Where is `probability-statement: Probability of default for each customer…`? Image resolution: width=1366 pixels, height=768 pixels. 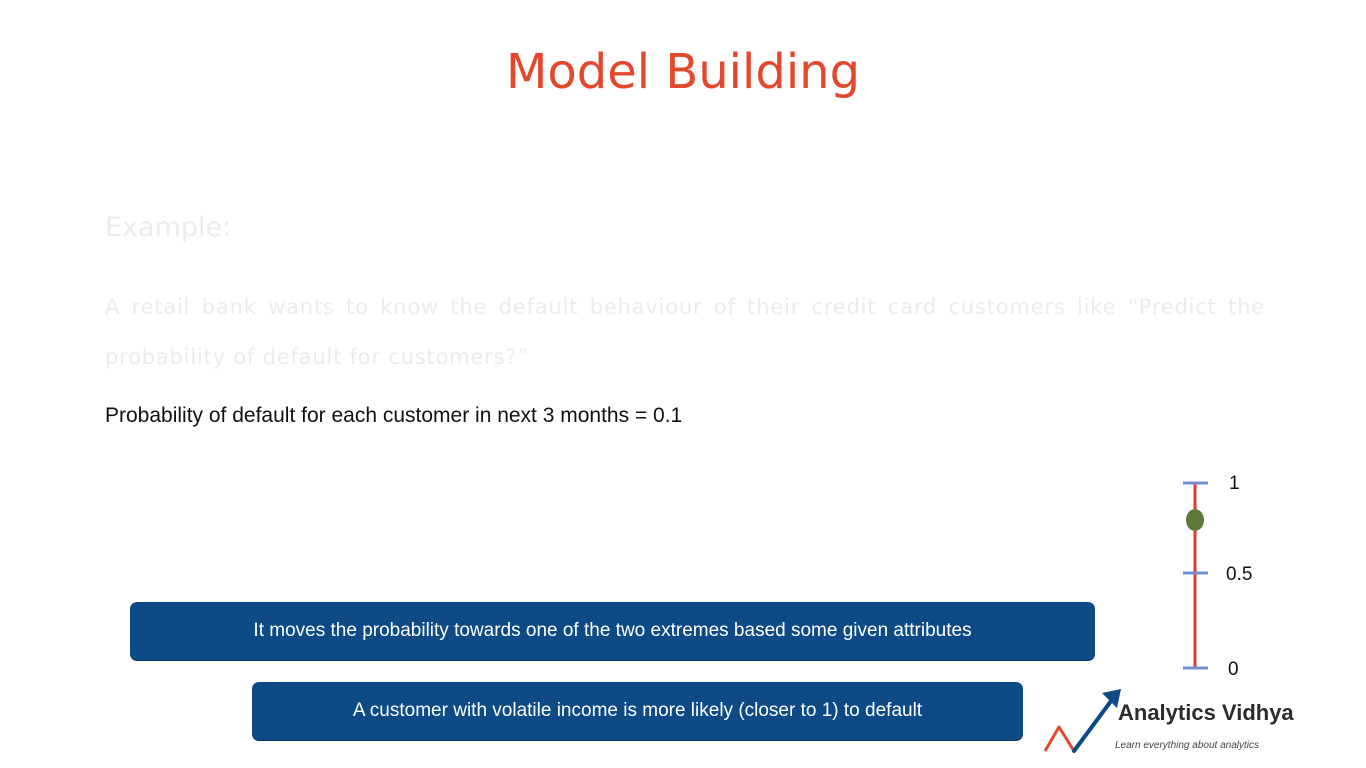 probability-statement: Probability of default for each customer… is located at coordinates (394, 415).